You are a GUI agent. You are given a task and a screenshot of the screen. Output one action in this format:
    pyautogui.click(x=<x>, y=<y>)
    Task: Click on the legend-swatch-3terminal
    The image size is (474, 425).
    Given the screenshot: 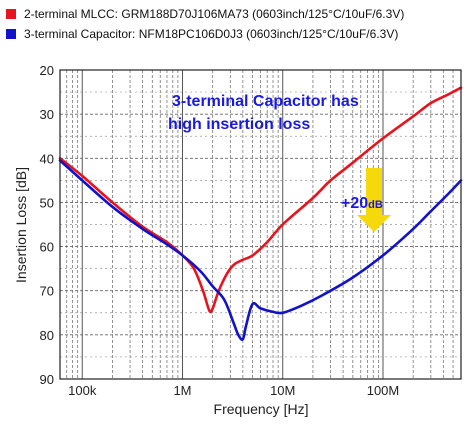 What is the action you would take?
    pyautogui.click(x=11, y=34)
    